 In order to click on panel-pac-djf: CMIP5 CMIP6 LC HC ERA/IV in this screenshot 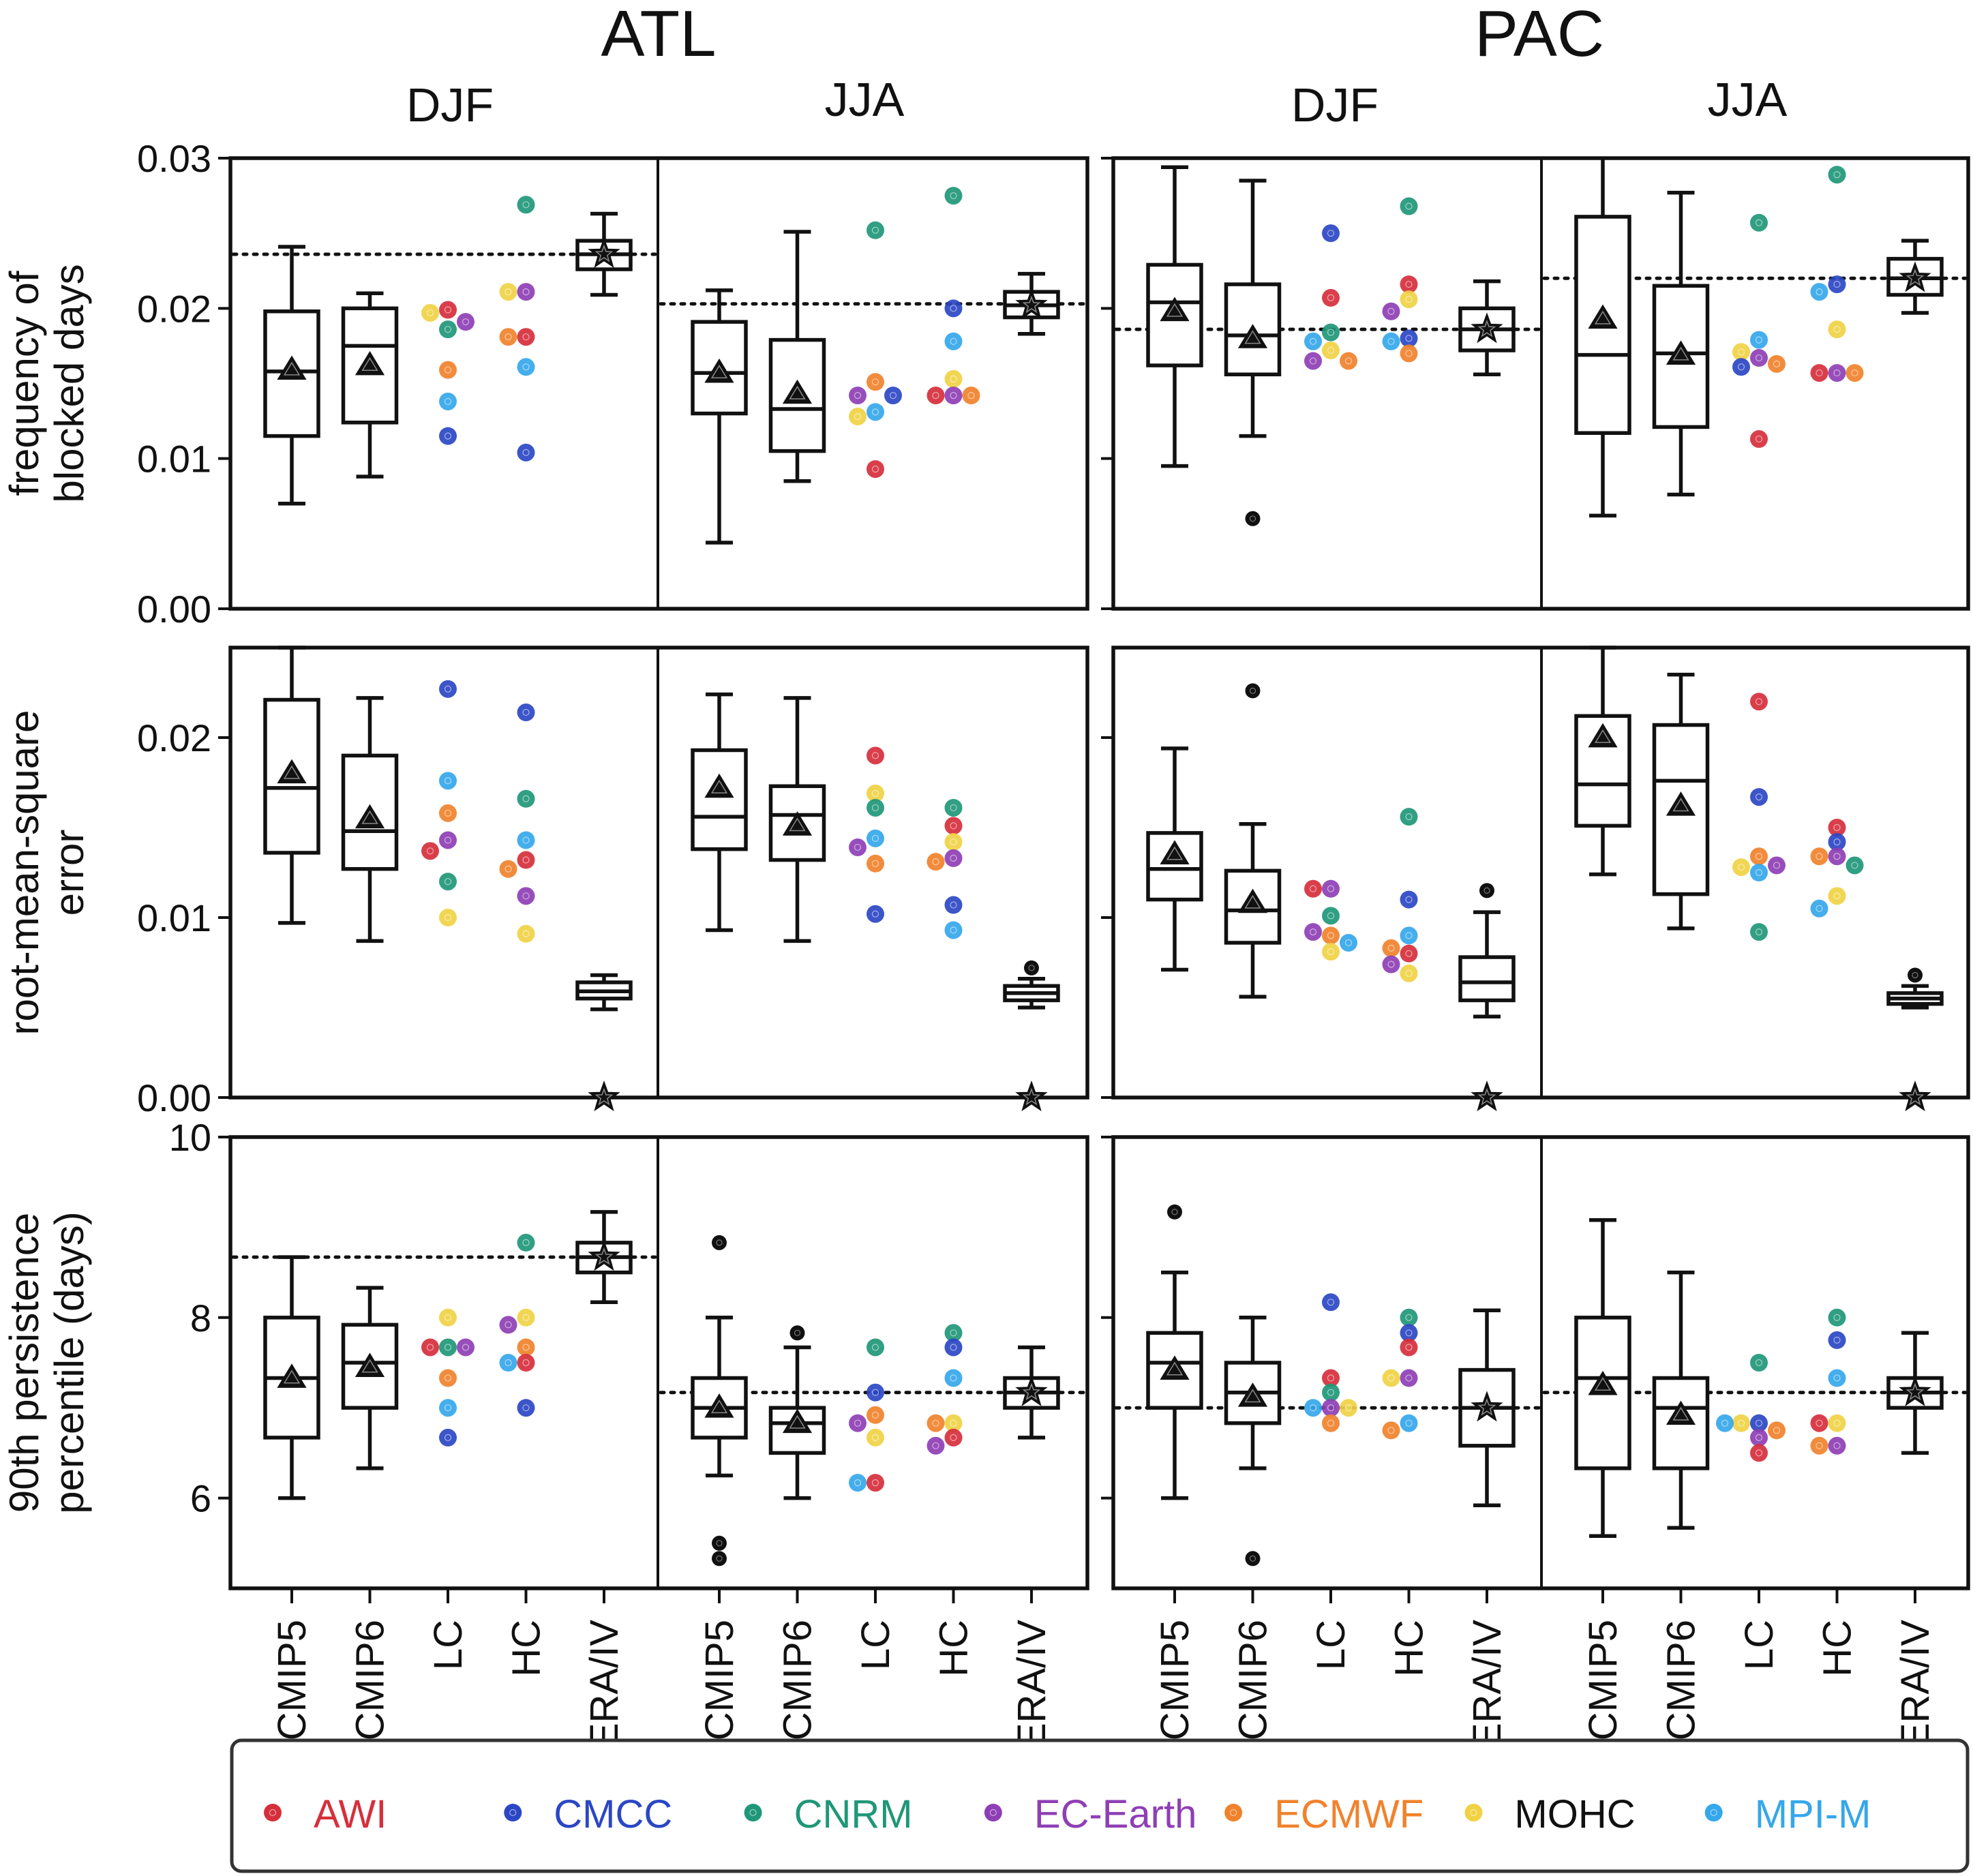, I will do `click(1329, 1443)`.